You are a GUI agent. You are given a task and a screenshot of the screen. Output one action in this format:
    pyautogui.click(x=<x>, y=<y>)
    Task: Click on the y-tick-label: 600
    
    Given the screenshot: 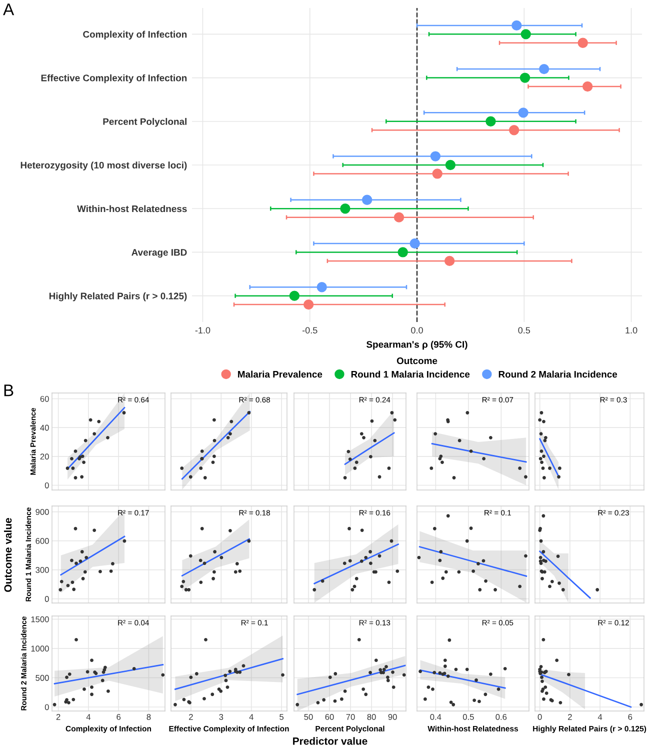 What is the action you would take?
    pyautogui.click(x=42, y=541)
    